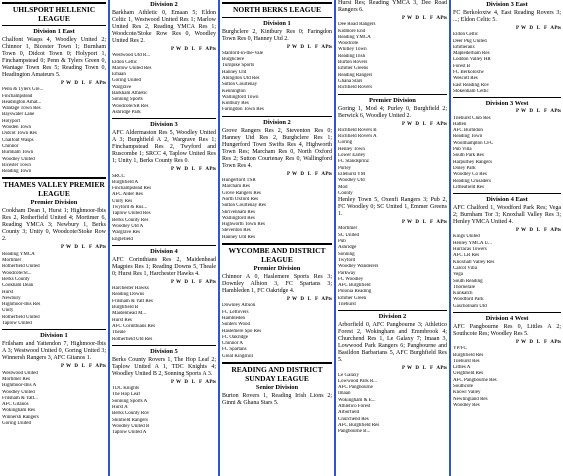 The height and width of the screenshot is (476, 563). What do you see at coordinates (507, 188) in the screenshot?
I see `table-row: Littleafield Res` at bounding box center [507, 188].